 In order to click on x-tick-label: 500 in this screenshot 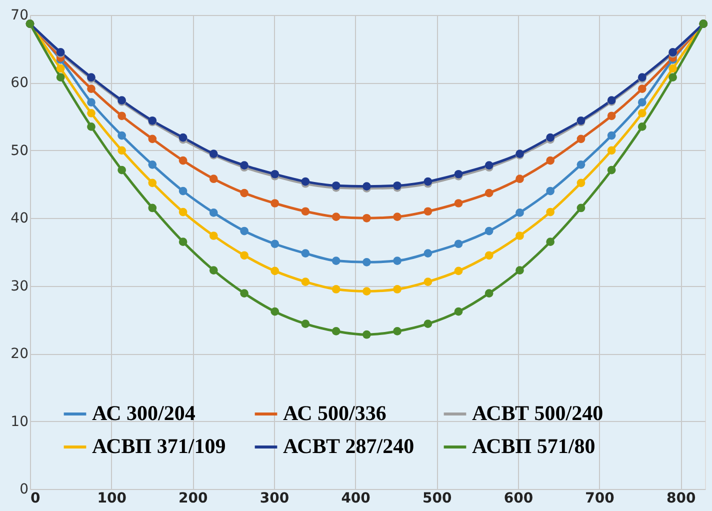, I will do `click(437, 498)`.